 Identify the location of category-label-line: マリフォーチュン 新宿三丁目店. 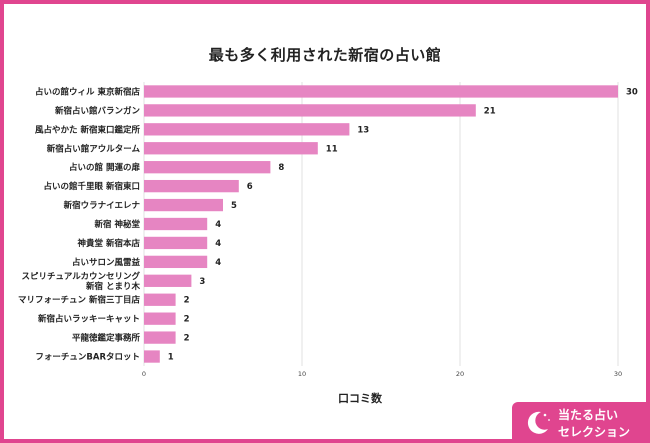
(79, 300).